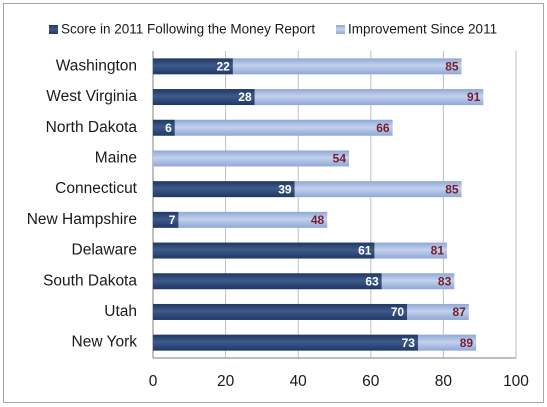 The height and width of the screenshot is (407, 547). What do you see at coordinates (409, 343) in the screenshot?
I see `data-label-score-2011: 73` at bounding box center [409, 343].